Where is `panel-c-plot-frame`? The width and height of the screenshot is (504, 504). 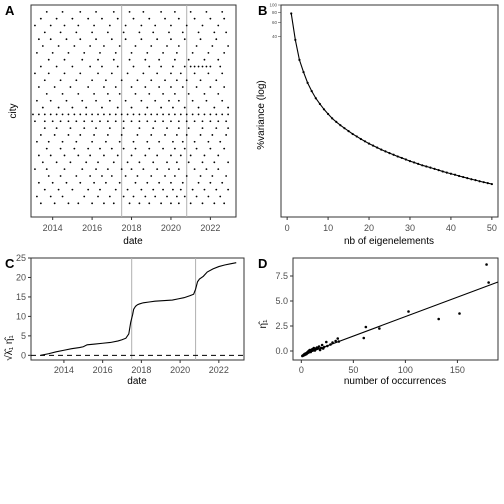 panel-c-plot-frame is located at coordinates (137, 309).